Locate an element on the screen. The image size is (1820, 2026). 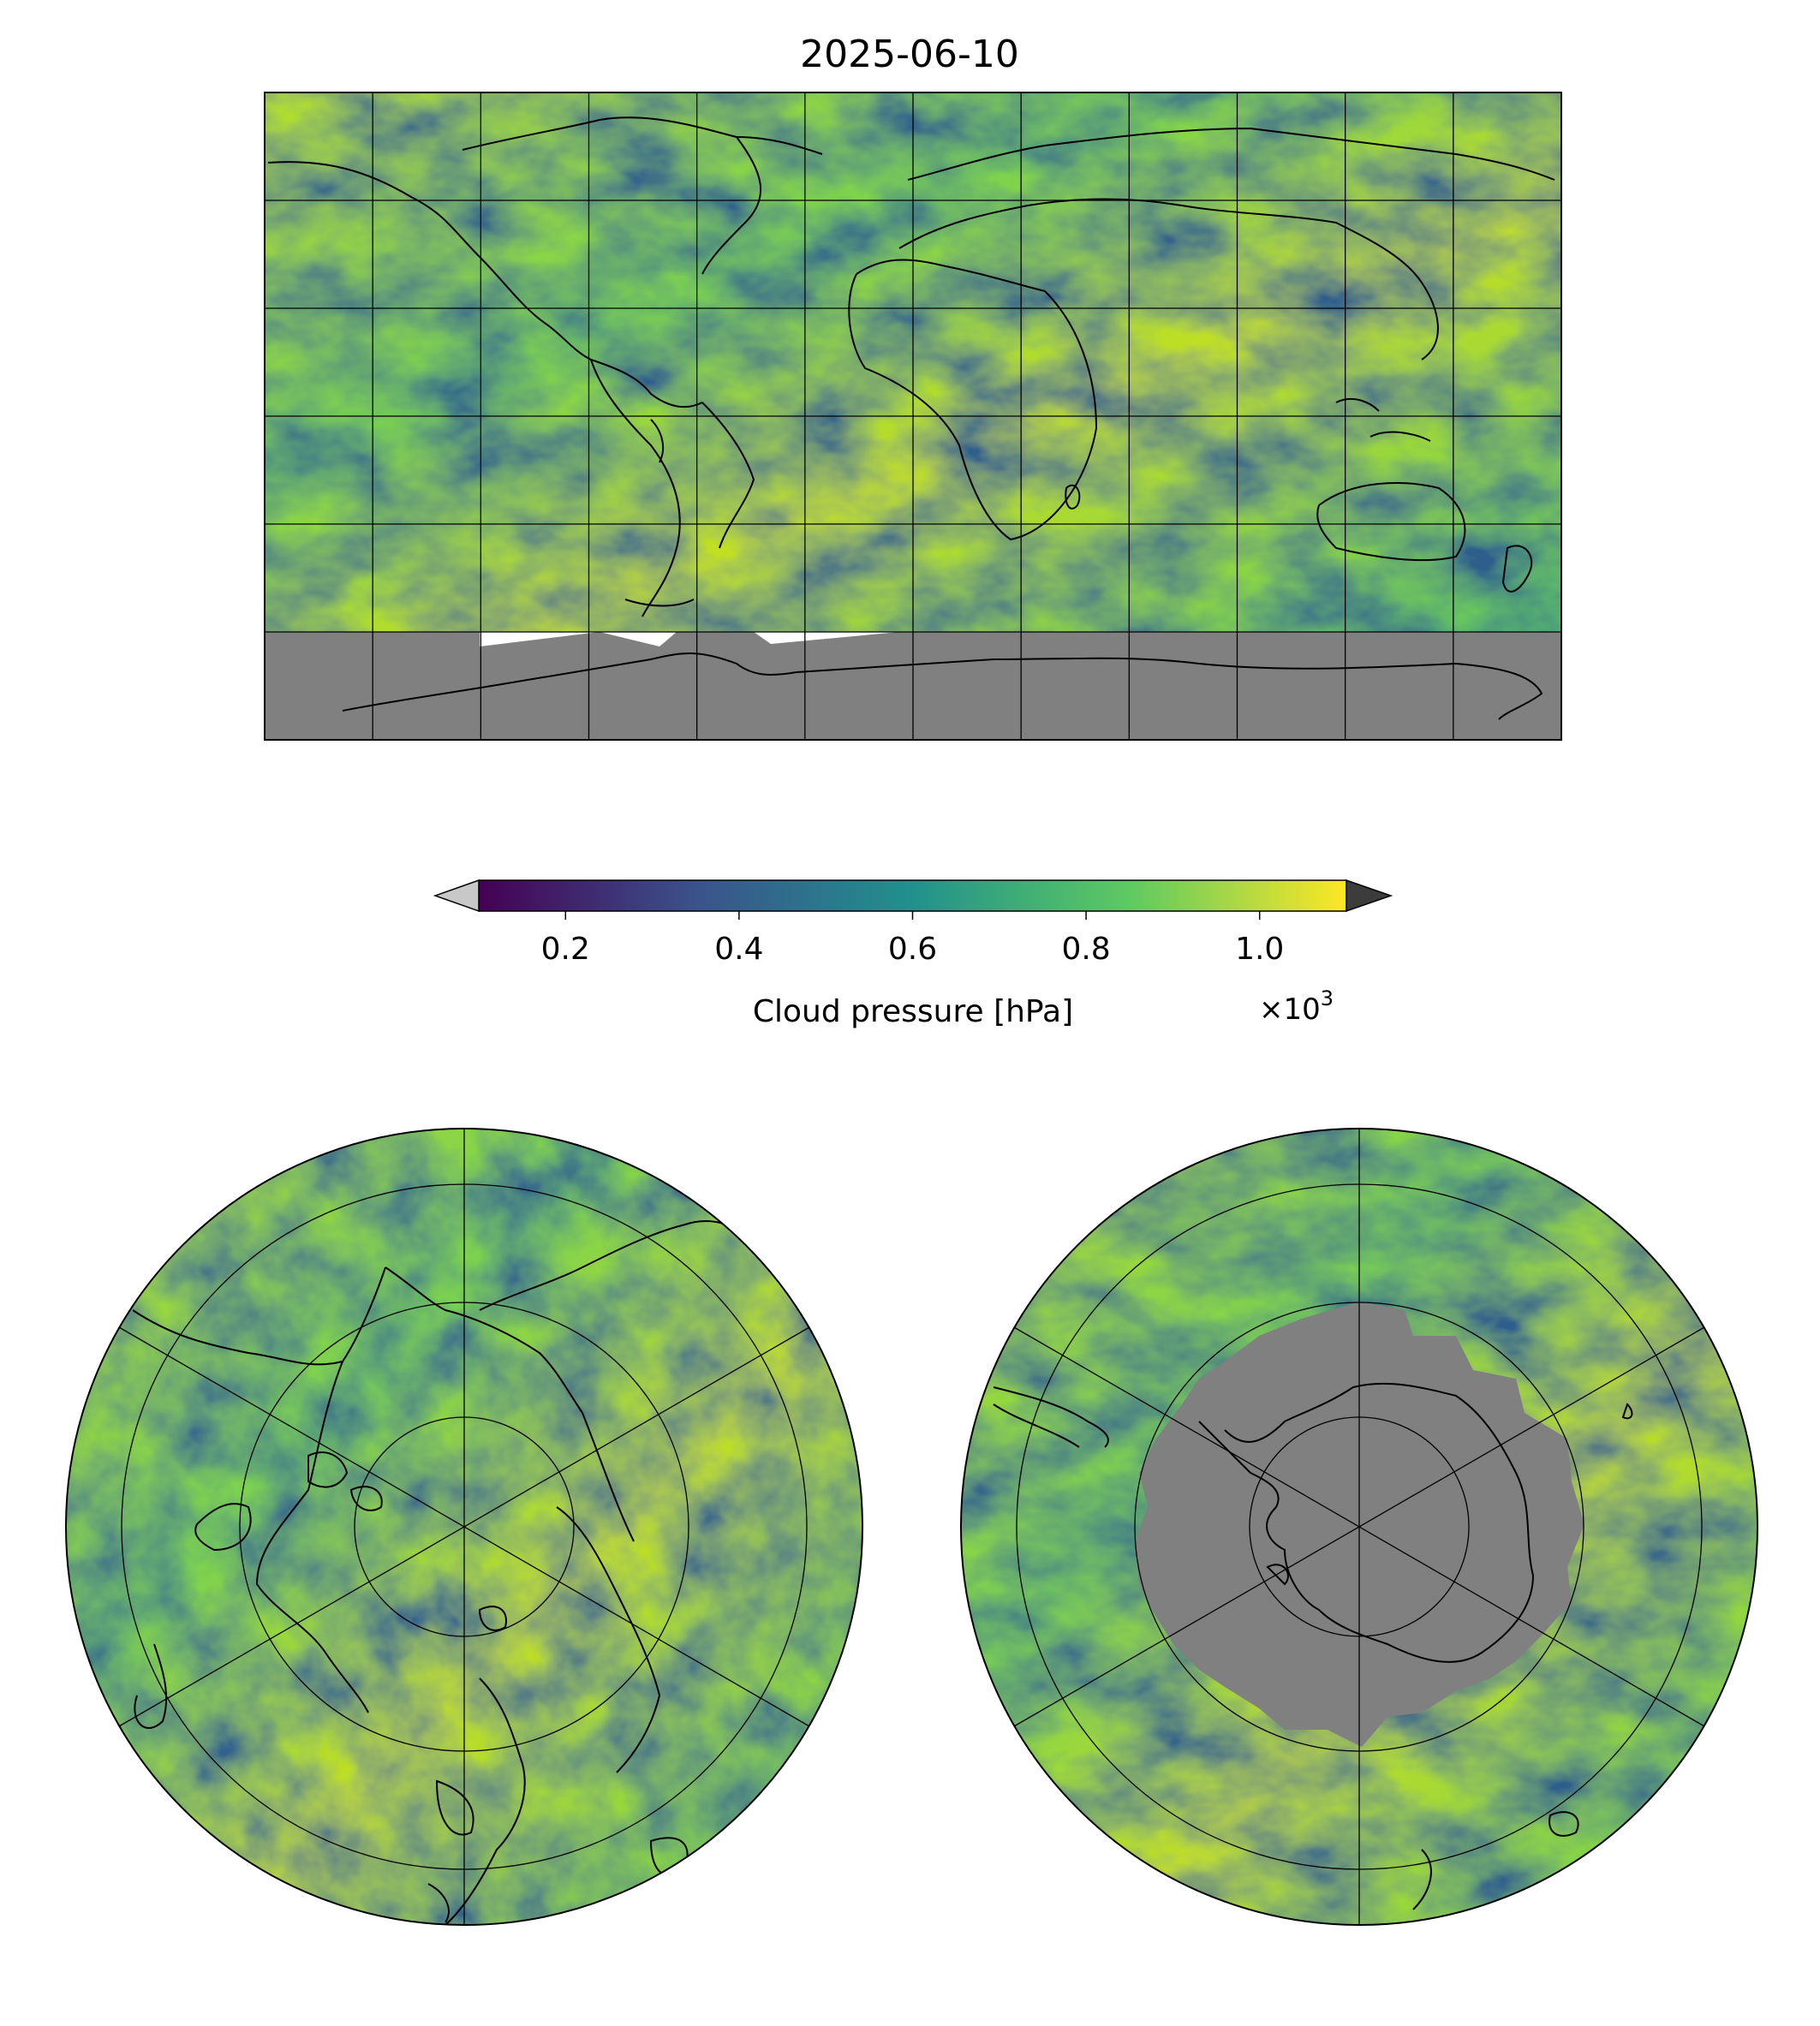
colorbar-scale-base: ×10 is located at coordinates (1290, 1009).